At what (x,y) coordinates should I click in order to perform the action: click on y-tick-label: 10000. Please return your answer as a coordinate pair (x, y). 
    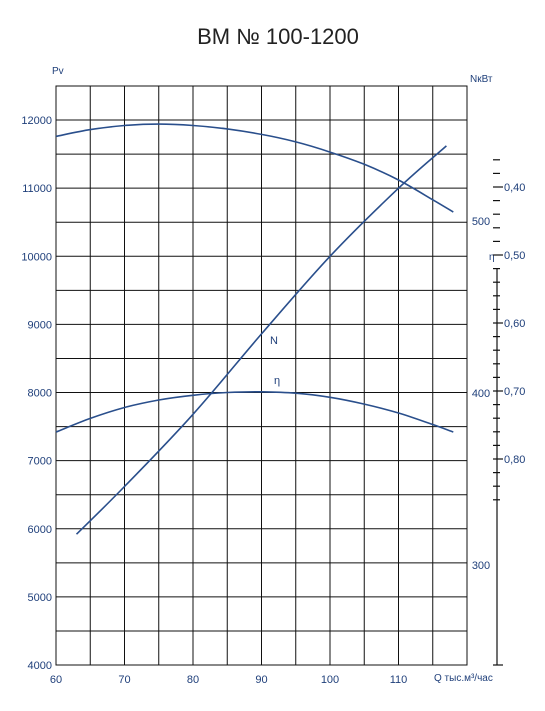
    Looking at the image, I should click on (36, 257).